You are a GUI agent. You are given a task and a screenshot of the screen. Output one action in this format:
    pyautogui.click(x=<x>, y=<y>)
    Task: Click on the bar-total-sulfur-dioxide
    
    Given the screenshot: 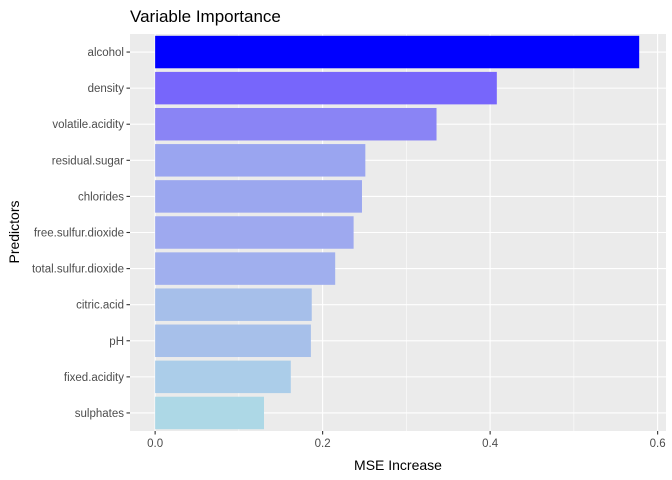 What is the action you would take?
    pyautogui.click(x=245, y=268)
    